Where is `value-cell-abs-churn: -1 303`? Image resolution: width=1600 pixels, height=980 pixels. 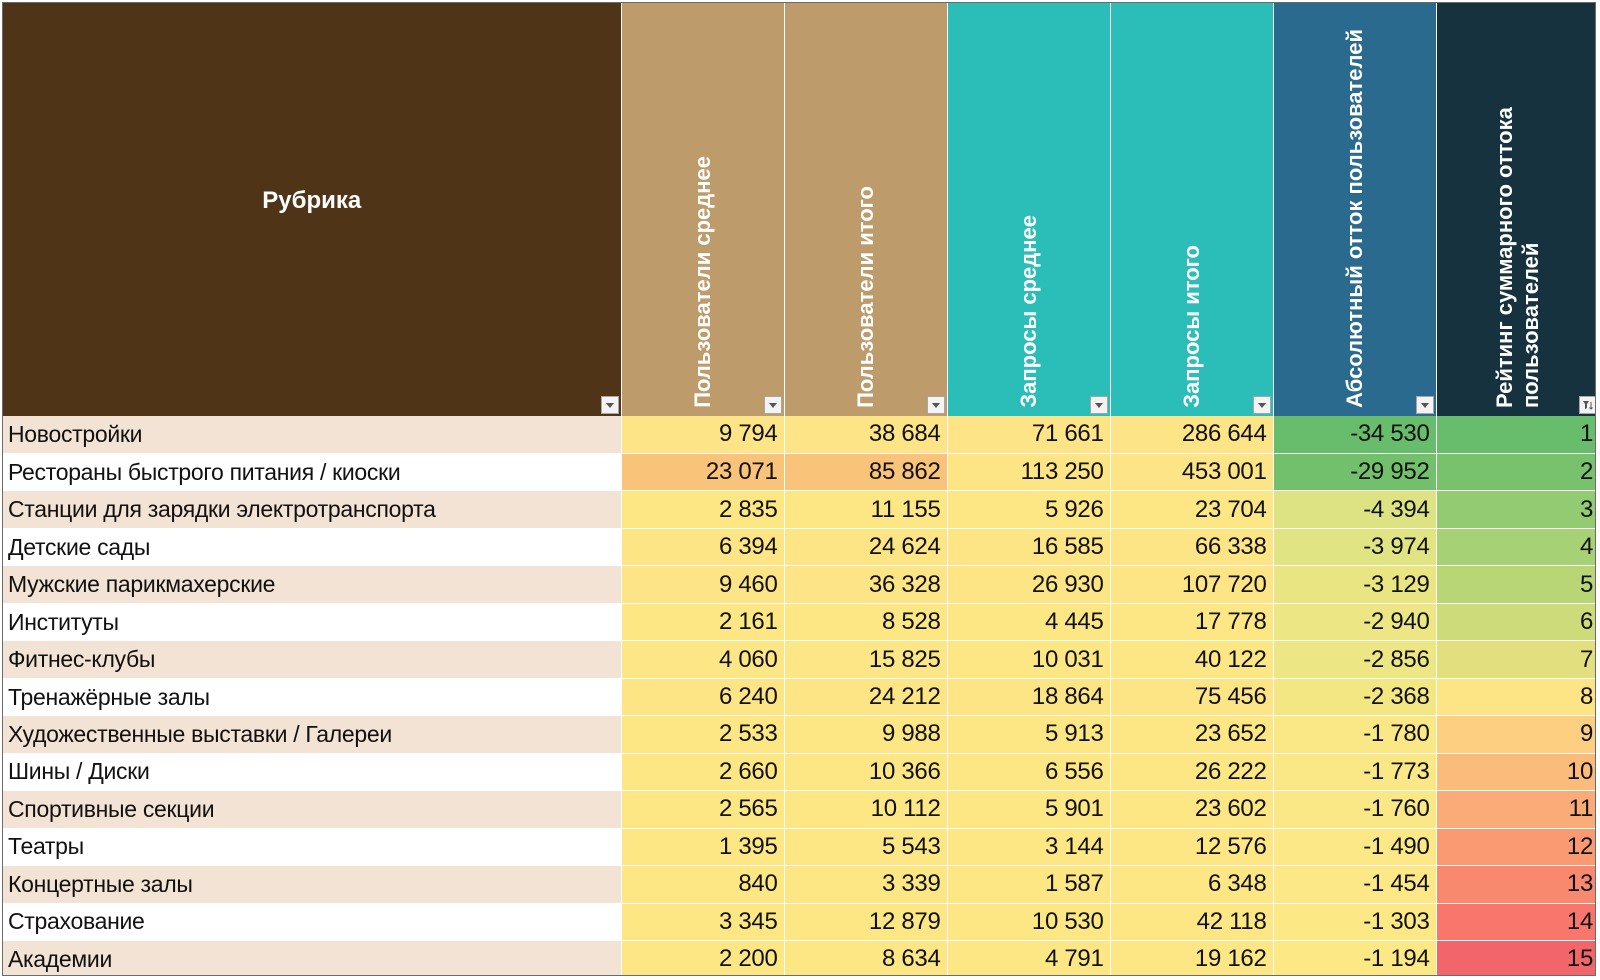 value-cell-abs-churn: -1 303 is located at coordinates (1355, 922).